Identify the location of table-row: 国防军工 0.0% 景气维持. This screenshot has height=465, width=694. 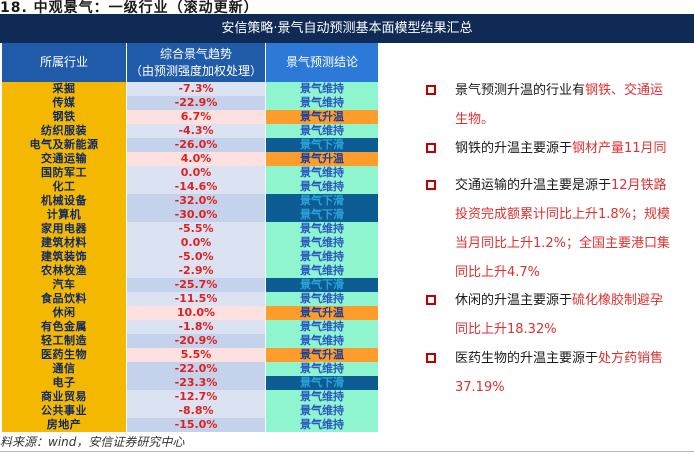
(190, 173).